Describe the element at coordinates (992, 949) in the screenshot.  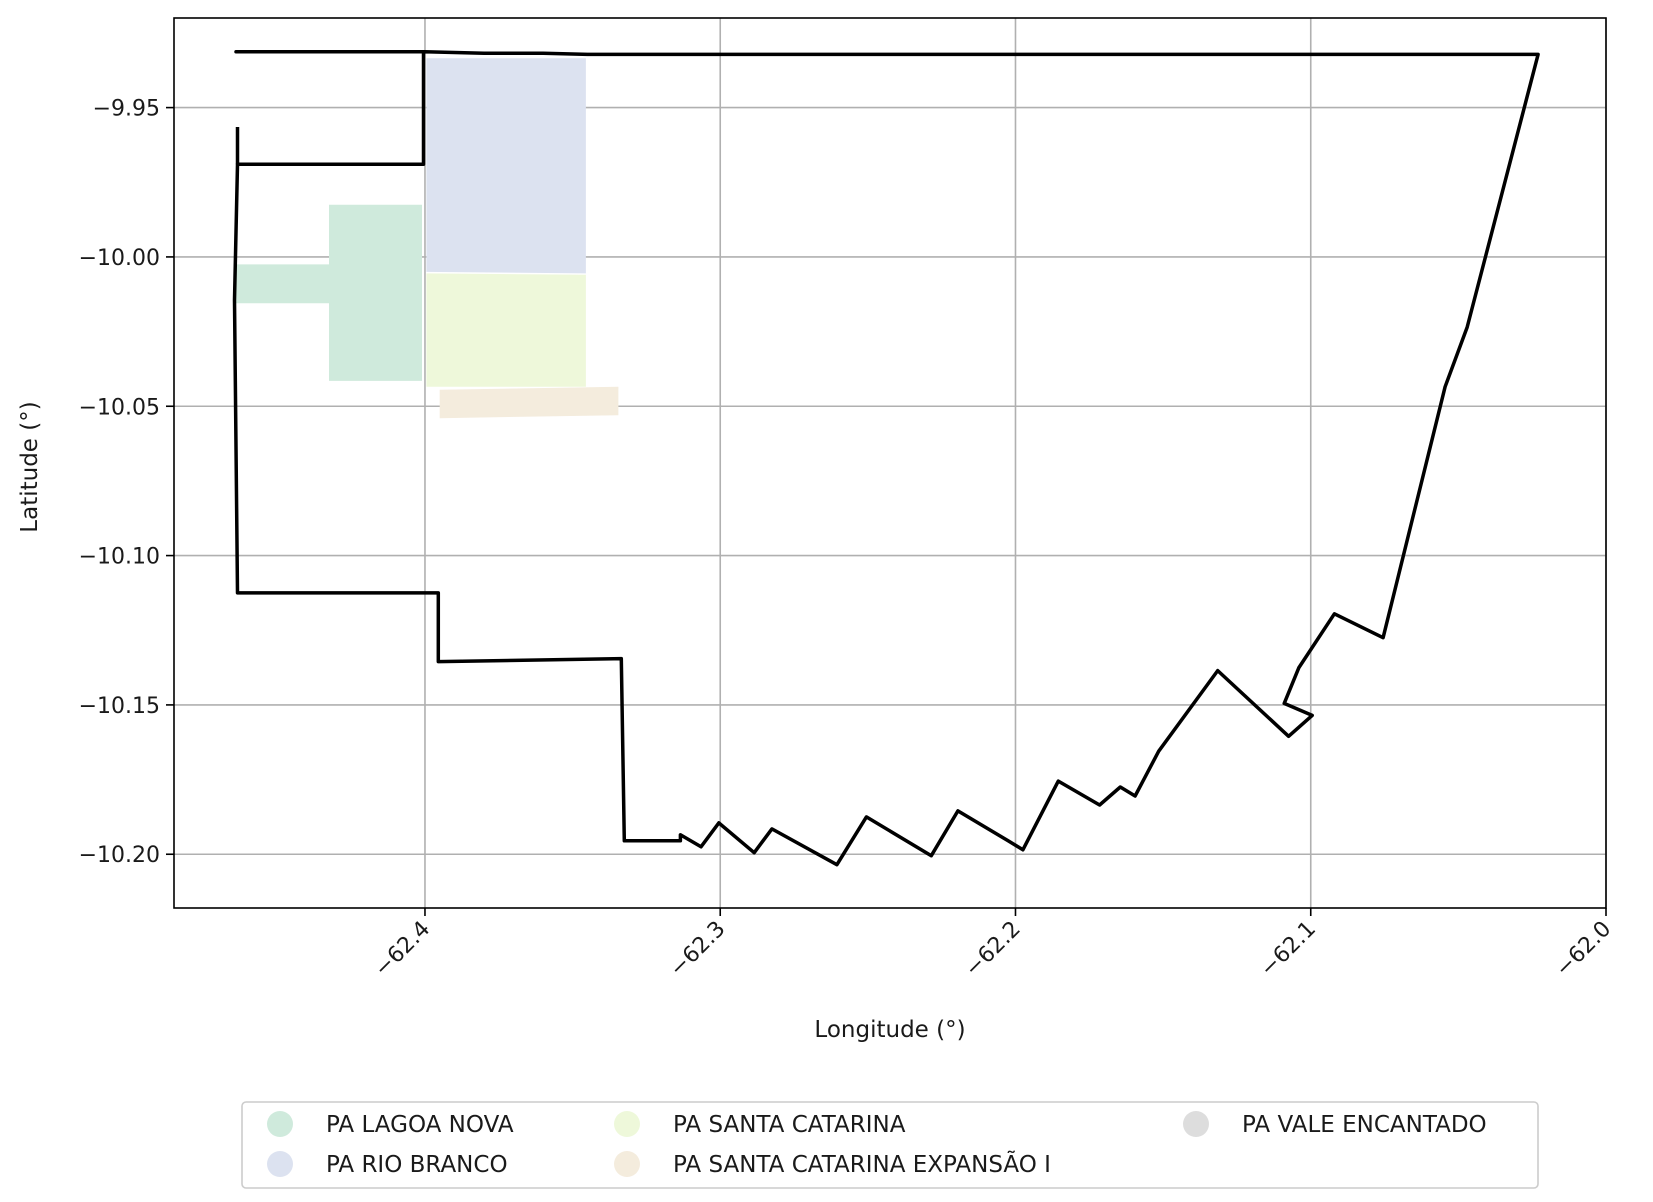
I see `x-tick-label: −62.2` at that location.